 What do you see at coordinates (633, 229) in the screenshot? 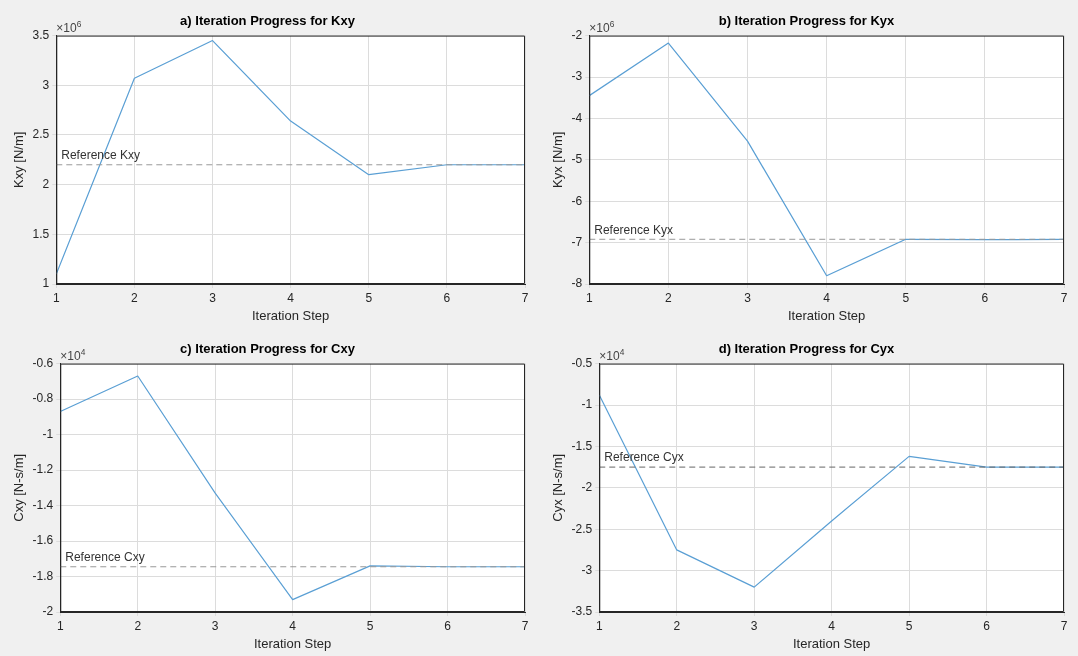
I see `ref-line-label: Reference Kyx` at bounding box center [633, 229].